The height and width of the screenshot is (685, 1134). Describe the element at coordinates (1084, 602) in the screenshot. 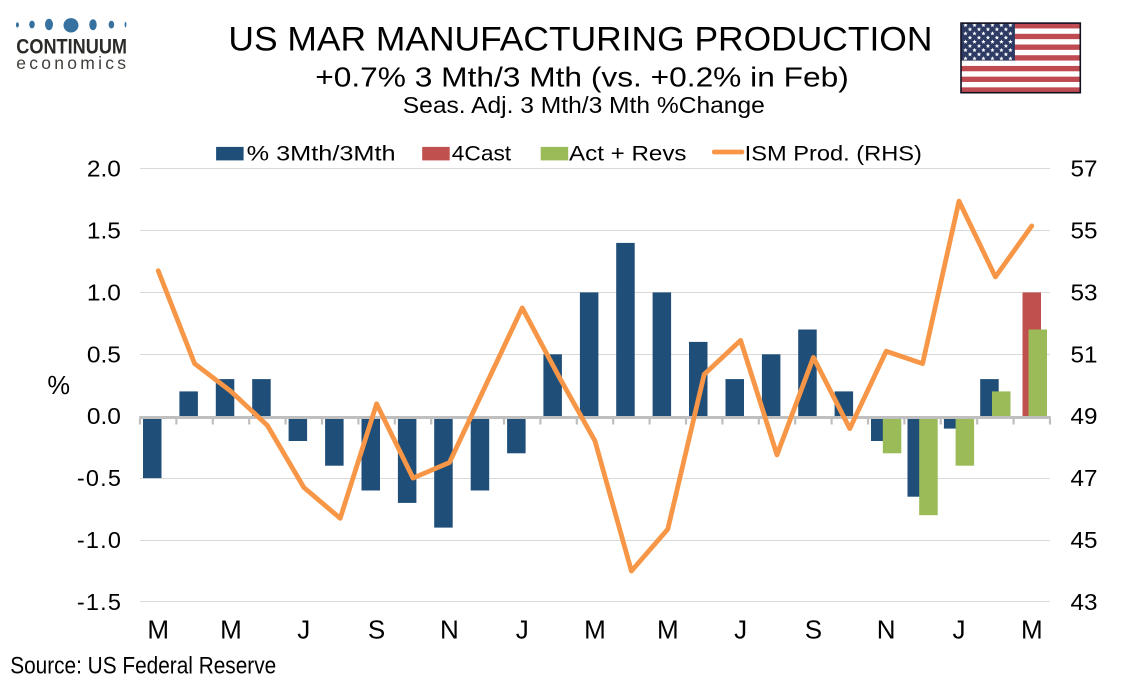

I see `svg-text: 43` at that location.